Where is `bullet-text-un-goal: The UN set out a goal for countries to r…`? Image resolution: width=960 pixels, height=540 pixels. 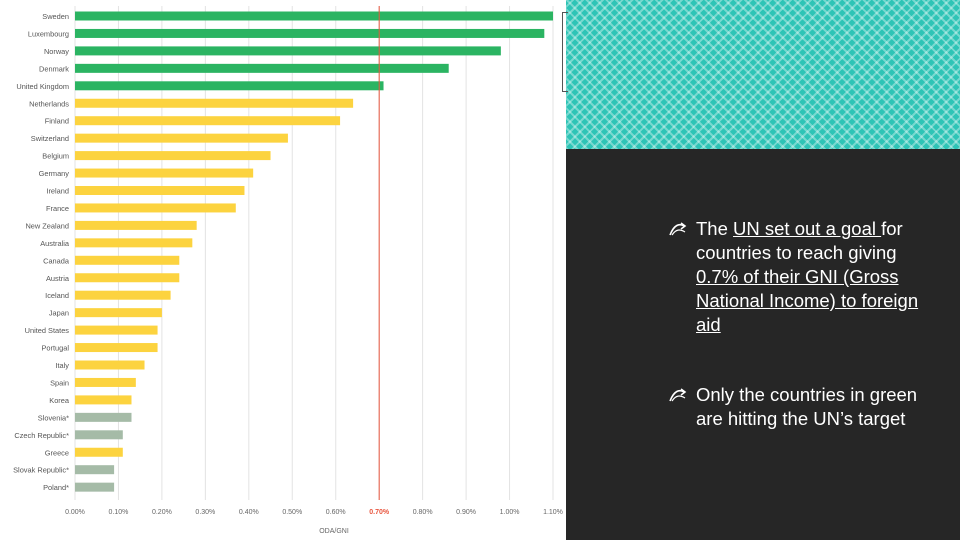 bullet-text-un-goal: The UN set out a goal for countries to r… is located at coordinates (807, 276).